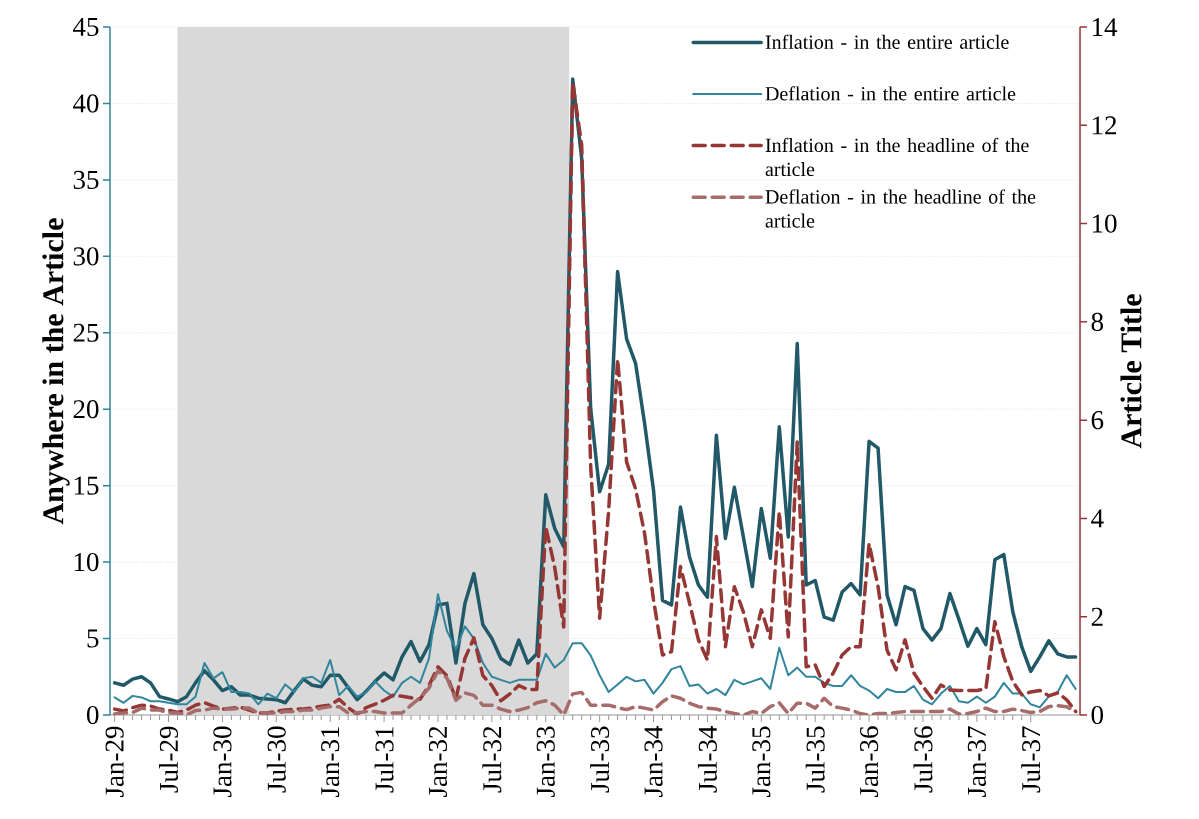  What do you see at coordinates (1097, 420) in the screenshot?
I see `y2-tick-label: 6` at bounding box center [1097, 420].